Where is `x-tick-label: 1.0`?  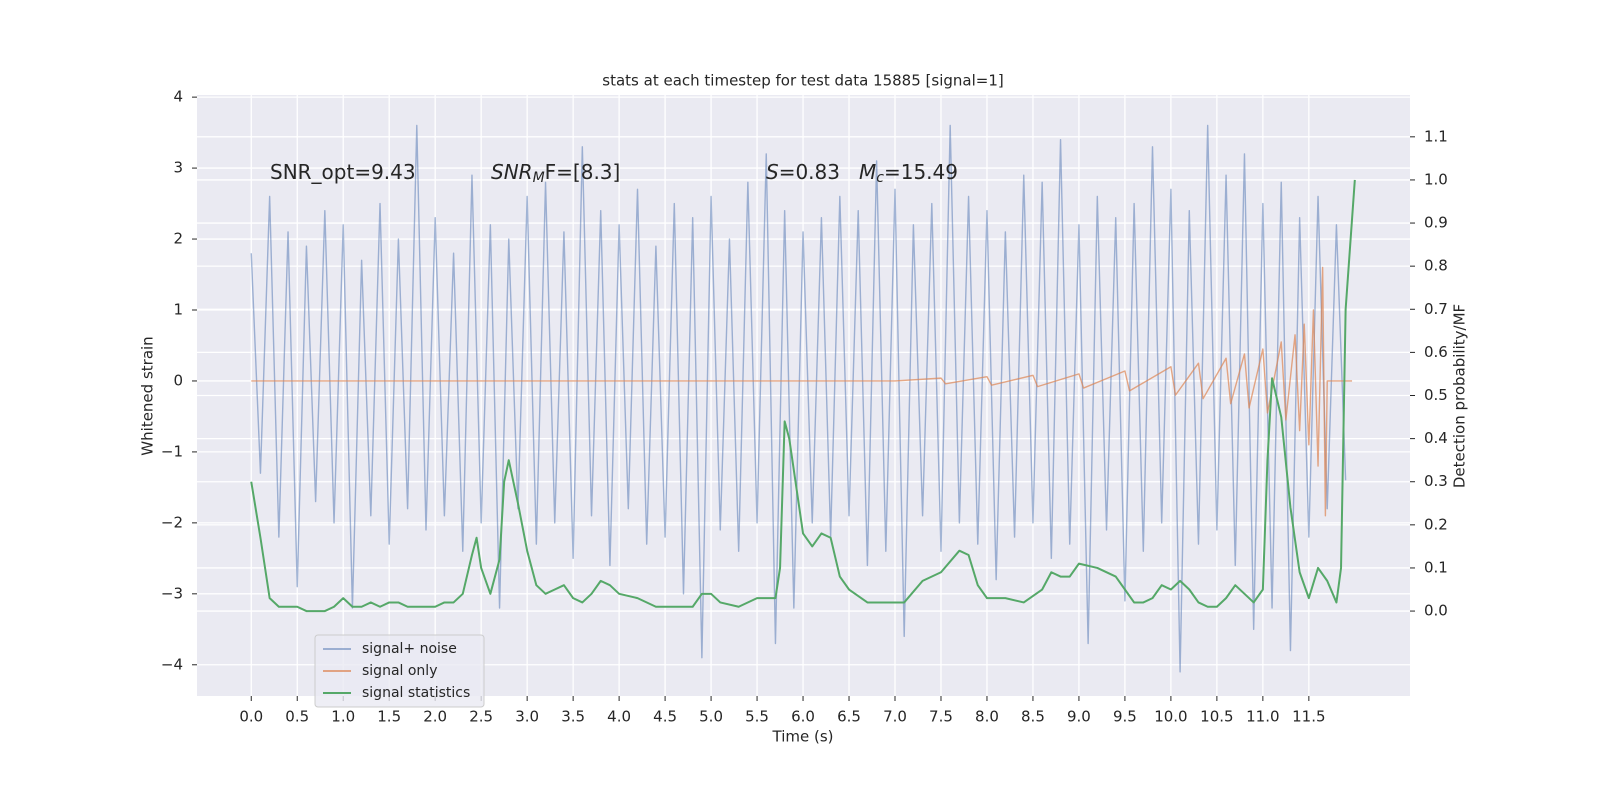 x-tick-label: 1.0 is located at coordinates (343, 717).